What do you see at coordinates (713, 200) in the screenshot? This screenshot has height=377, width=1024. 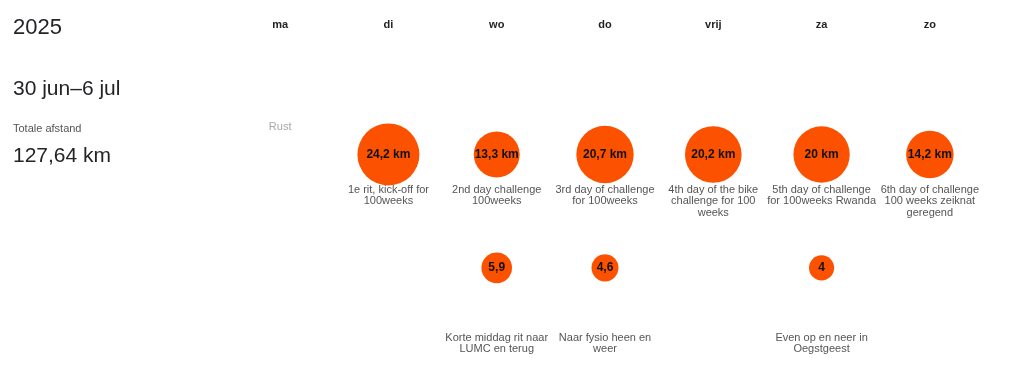 I see `text: 4th day of the bike challenge for 100 weeks` at bounding box center [713, 200].